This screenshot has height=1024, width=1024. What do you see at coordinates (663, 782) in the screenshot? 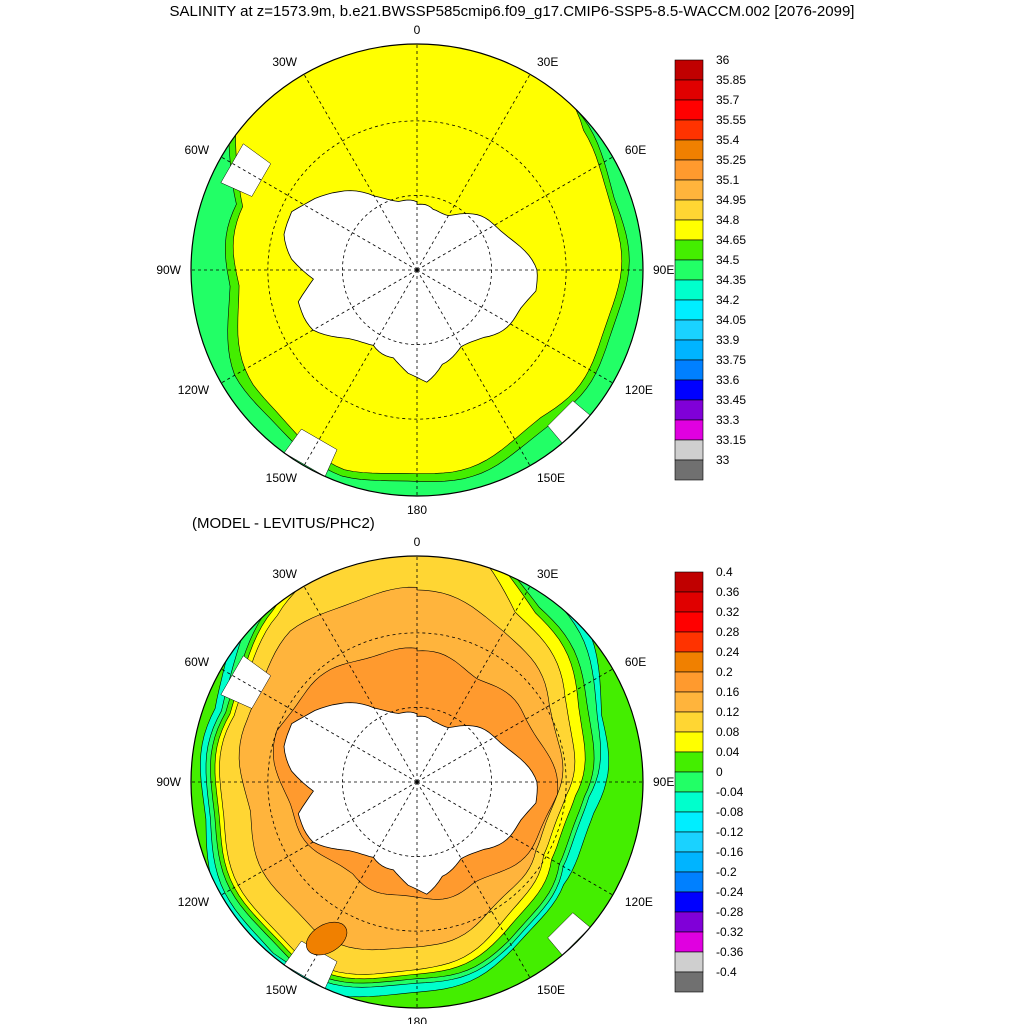
I see `lon-tick-label: 90E` at bounding box center [663, 782].